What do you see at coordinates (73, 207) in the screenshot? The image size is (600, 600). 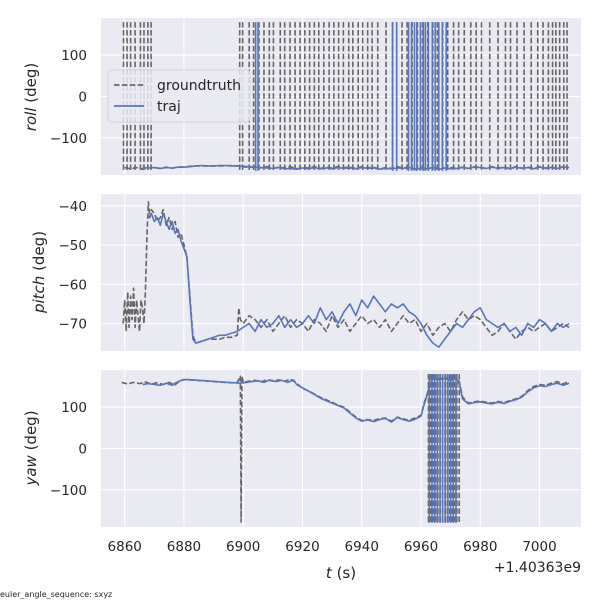 I see `pitch-ytick-label-0: −40` at bounding box center [73, 207].